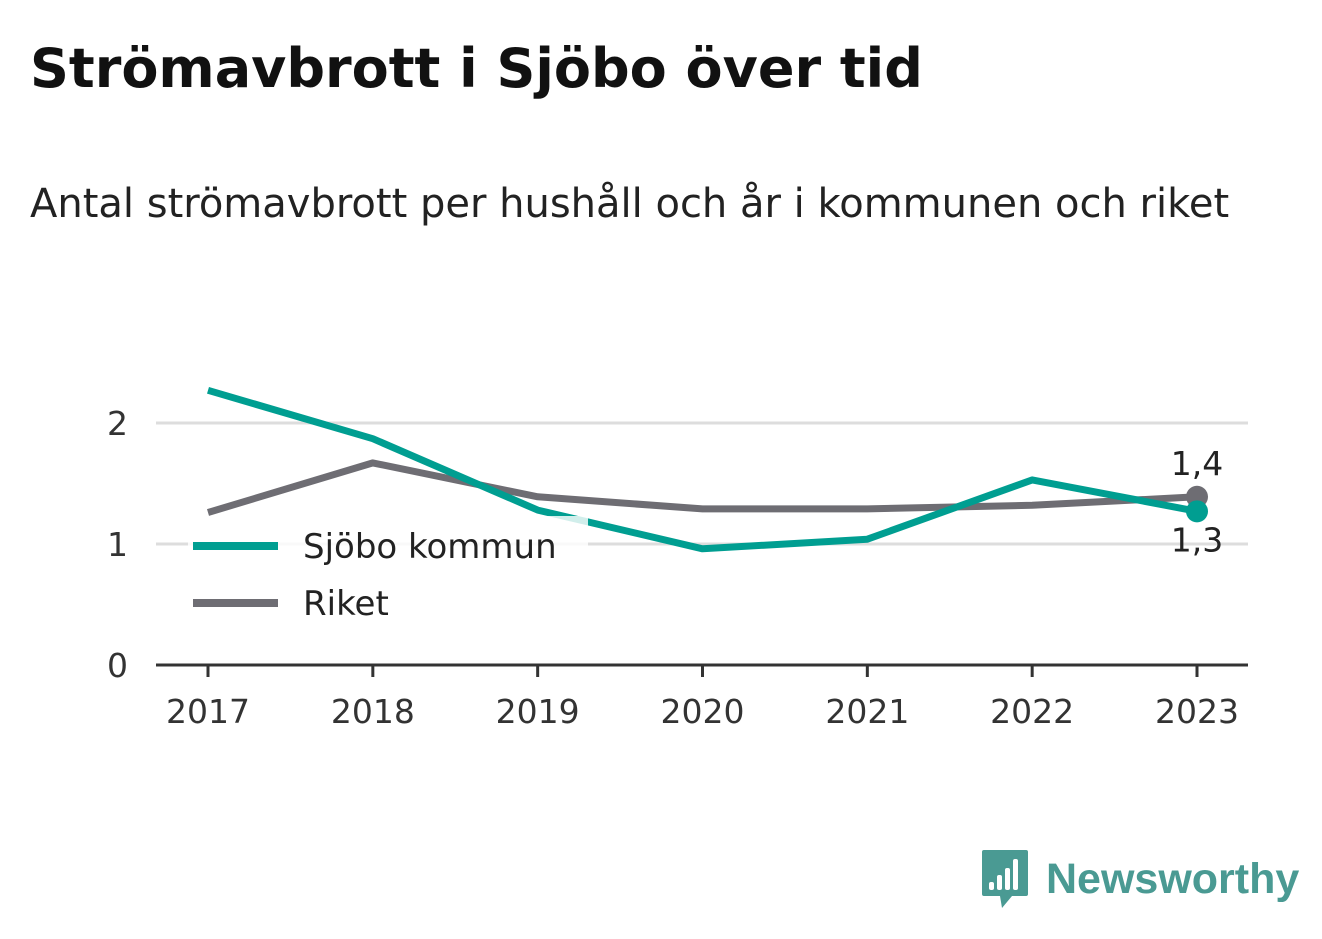 The image size is (1322, 939). I want to click on end-labels: 1,4 1,3, so click(1197, 502).